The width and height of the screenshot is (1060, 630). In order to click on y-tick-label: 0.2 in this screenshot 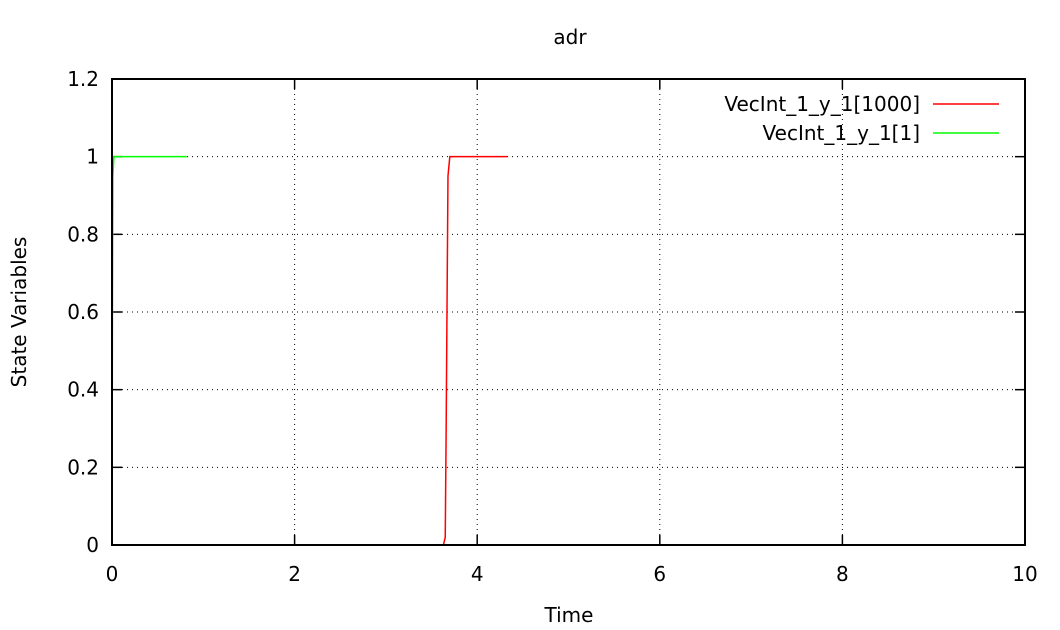, I will do `click(83, 467)`.